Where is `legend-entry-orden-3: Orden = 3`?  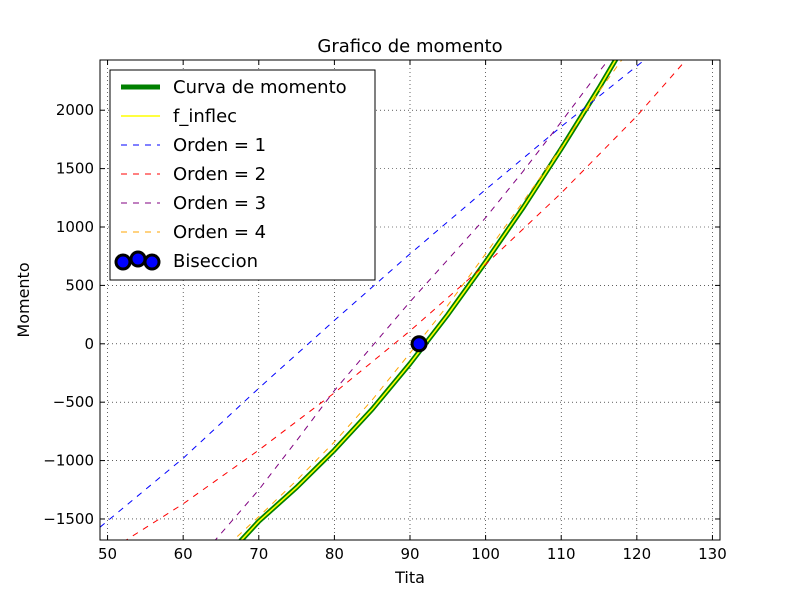
legend-entry-orden-3: Orden = 3 is located at coordinates (193, 203).